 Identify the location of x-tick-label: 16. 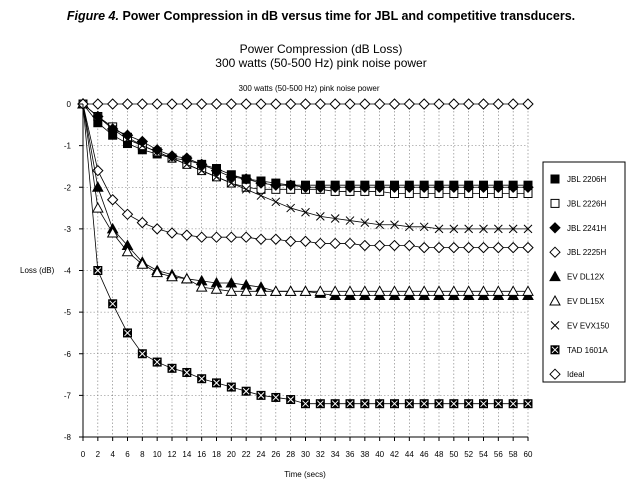
(201, 454).